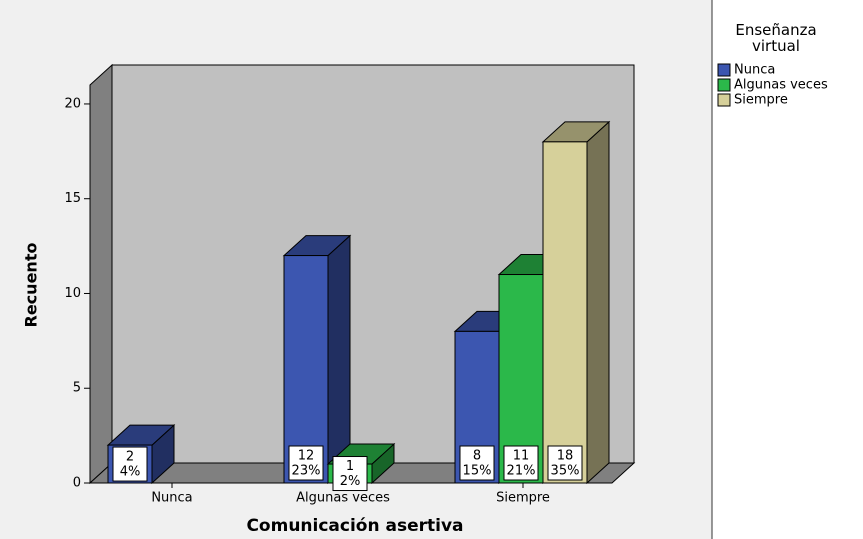 This screenshot has width=863, height=539. What do you see at coordinates (565, 471) in the screenshot?
I see `data-label-percent: 35%` at bounding box center [565, 471].